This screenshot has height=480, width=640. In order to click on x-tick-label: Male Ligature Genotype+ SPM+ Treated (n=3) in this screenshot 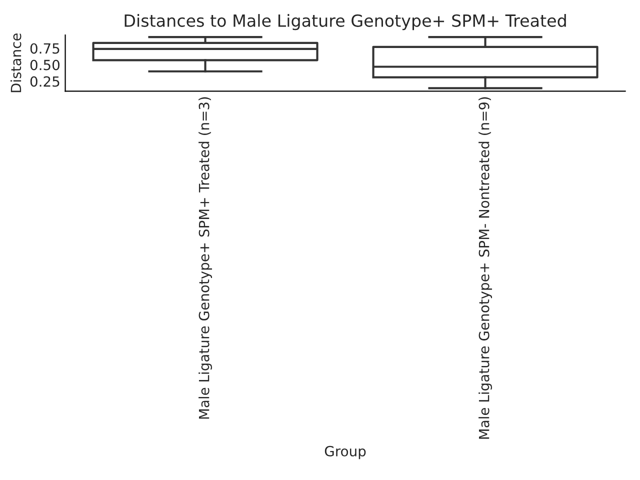, I will do `click(205, 258)`.